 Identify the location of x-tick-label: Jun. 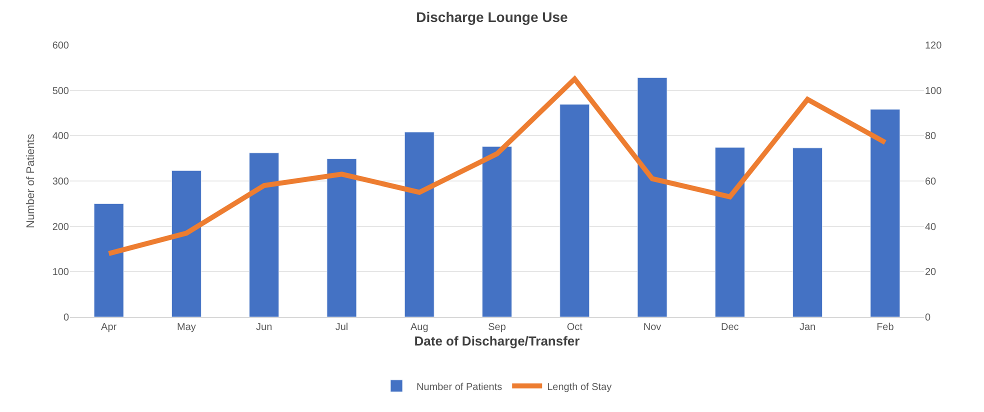
(264, 327).